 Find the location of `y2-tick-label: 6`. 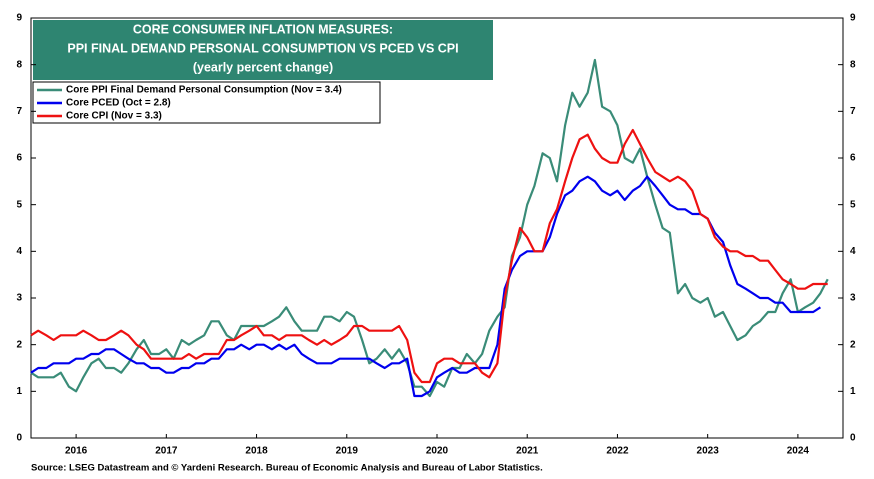

y2-tick-label: 6 is located at coordinates (853, 158).